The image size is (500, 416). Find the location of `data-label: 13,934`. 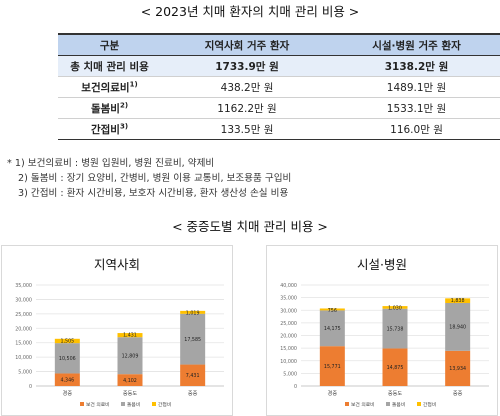

data-label: 13,934 is located at coordinates (457, 369).